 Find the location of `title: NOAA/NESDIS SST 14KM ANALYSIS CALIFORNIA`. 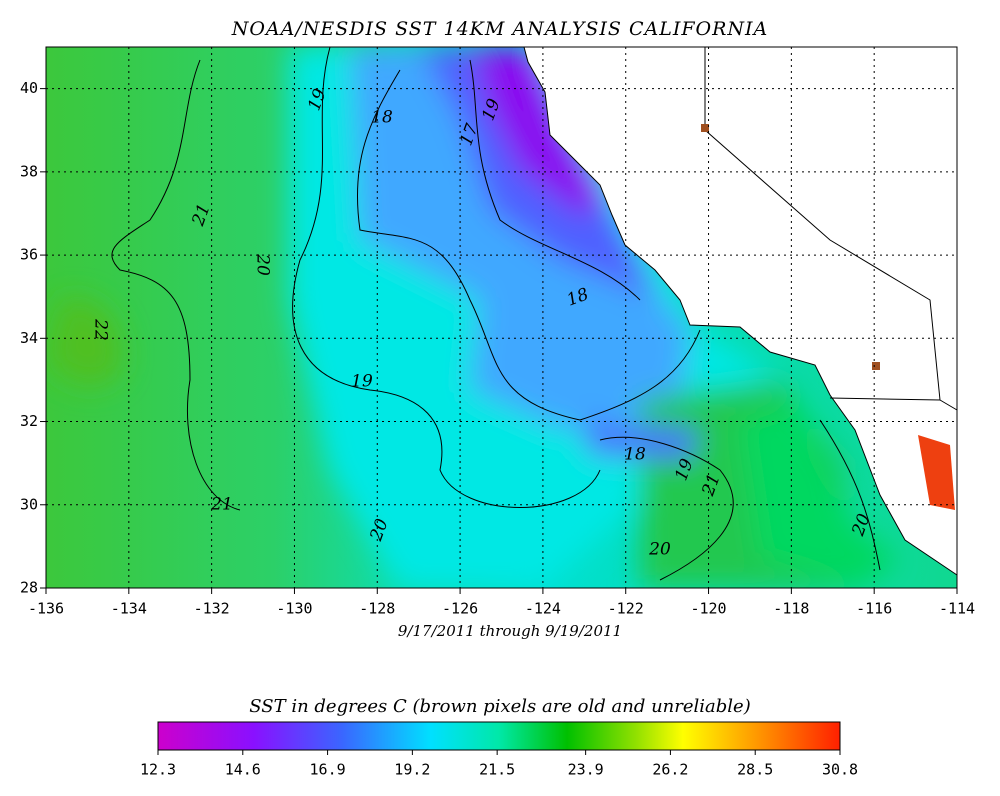

title: NOAA/NESDIS SST 14KM ANALYSIS CALIFORNIA is located at coordinates (500, 29).